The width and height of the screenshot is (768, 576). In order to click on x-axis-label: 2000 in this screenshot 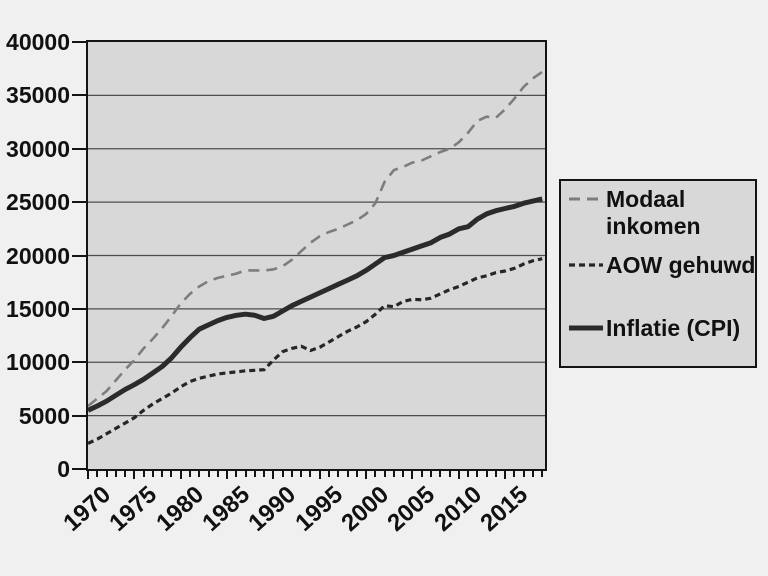, I will do `click(365, 509)`.